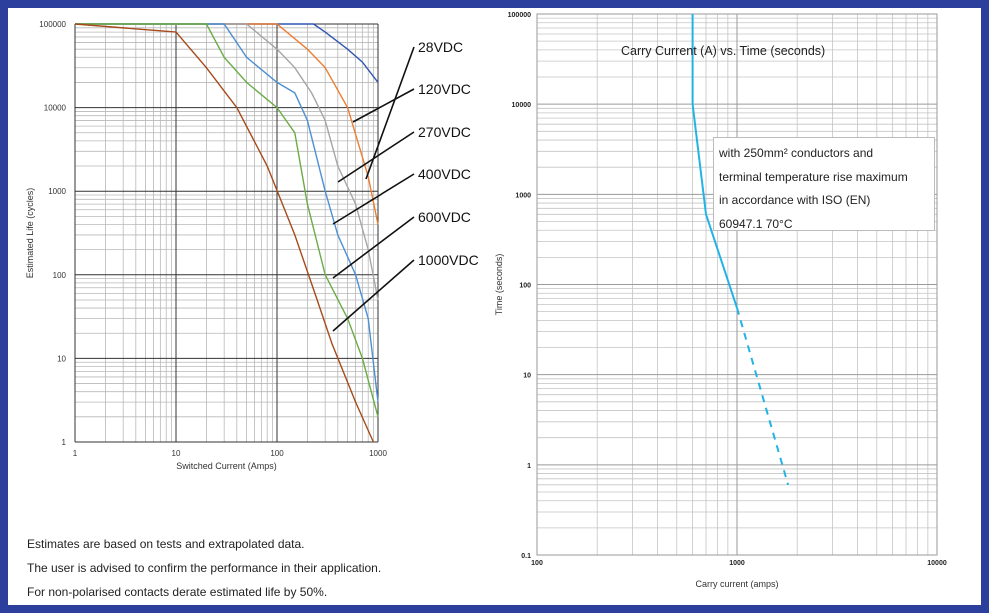 The image size is (989, 613). I want to click on annotation-line-1: with 250mm² conductors and, so click(796, 153).